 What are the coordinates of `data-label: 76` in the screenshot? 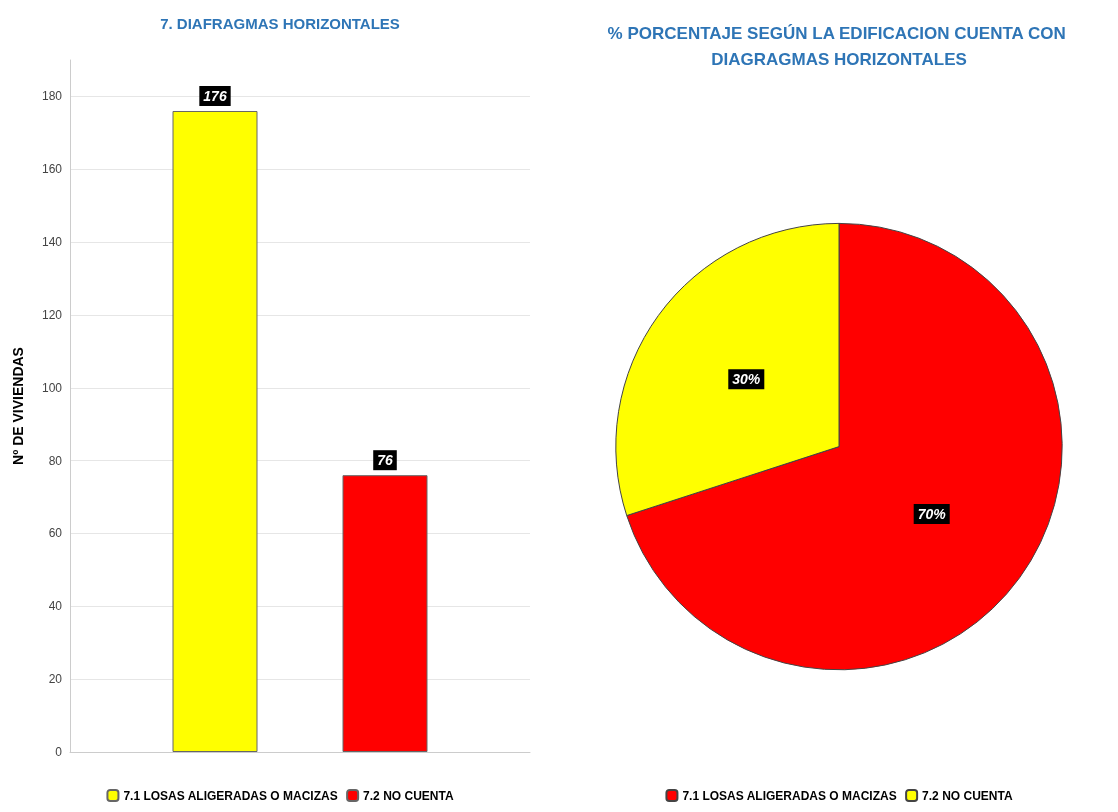 It's located at (385, 460).